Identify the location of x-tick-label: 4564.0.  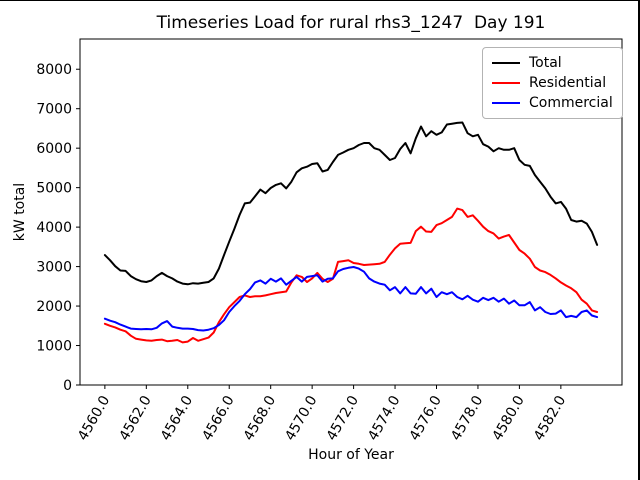
(177, 418).